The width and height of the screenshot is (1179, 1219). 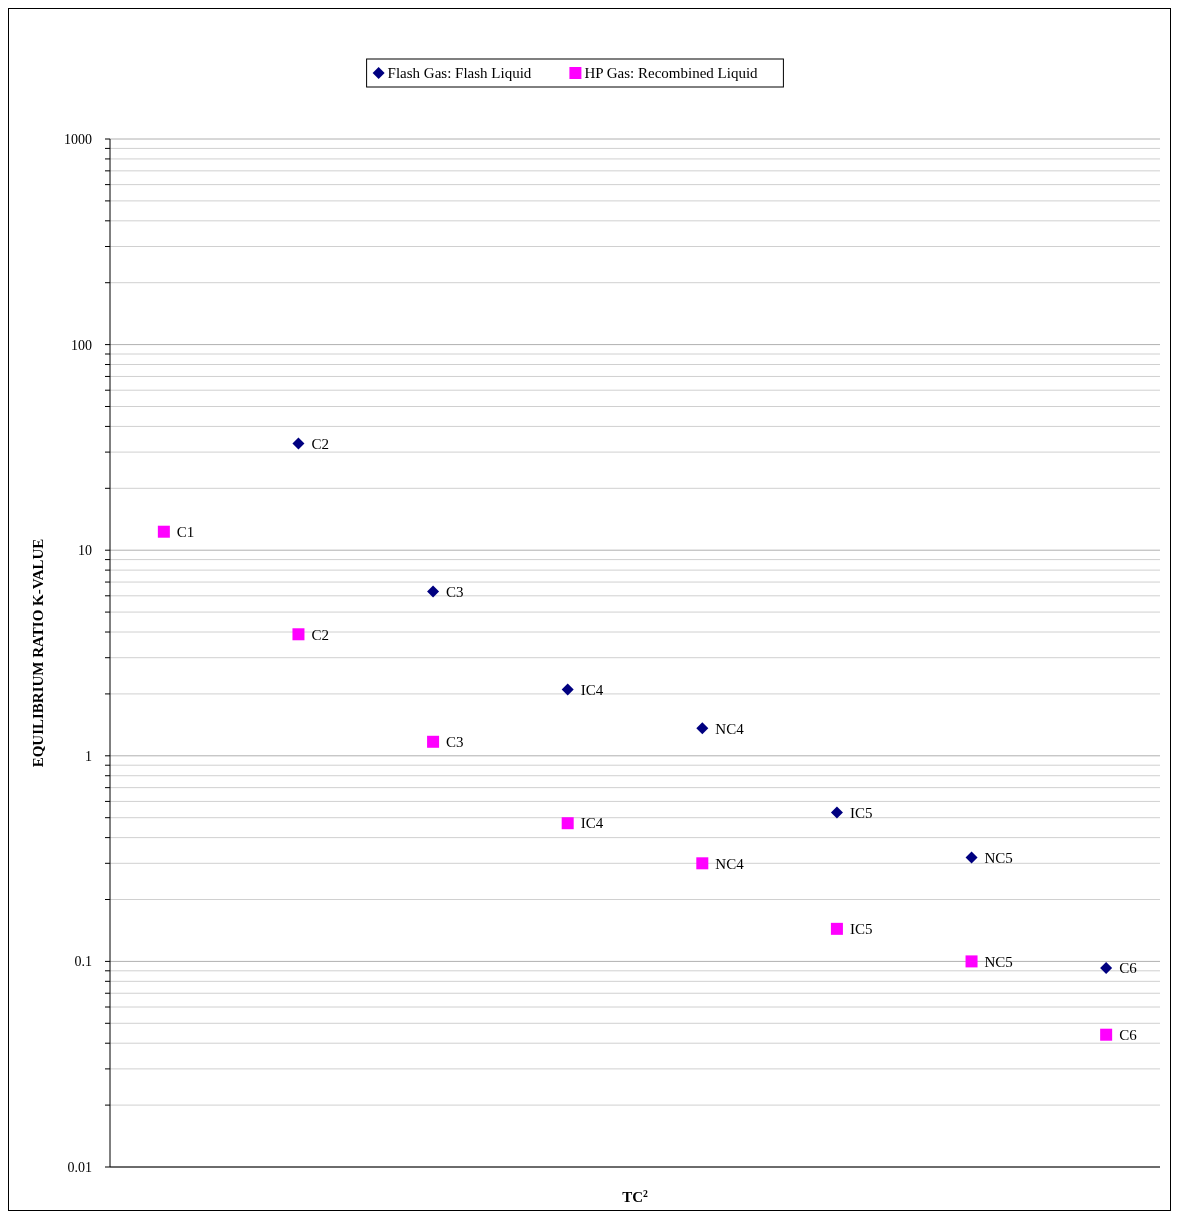 What do you see at coordinates (85, 551) in the screenshot?
I see `y-tick-label: 10` at bounding box center [85, 551].